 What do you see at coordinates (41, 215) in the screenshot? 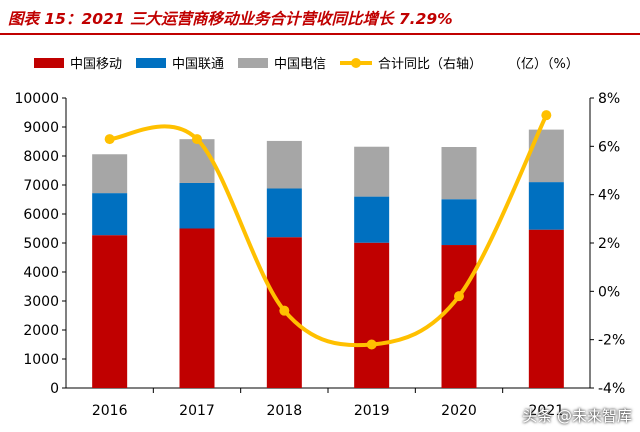
I see `y-tick-label: 6000` at bounding box center [41, 215].